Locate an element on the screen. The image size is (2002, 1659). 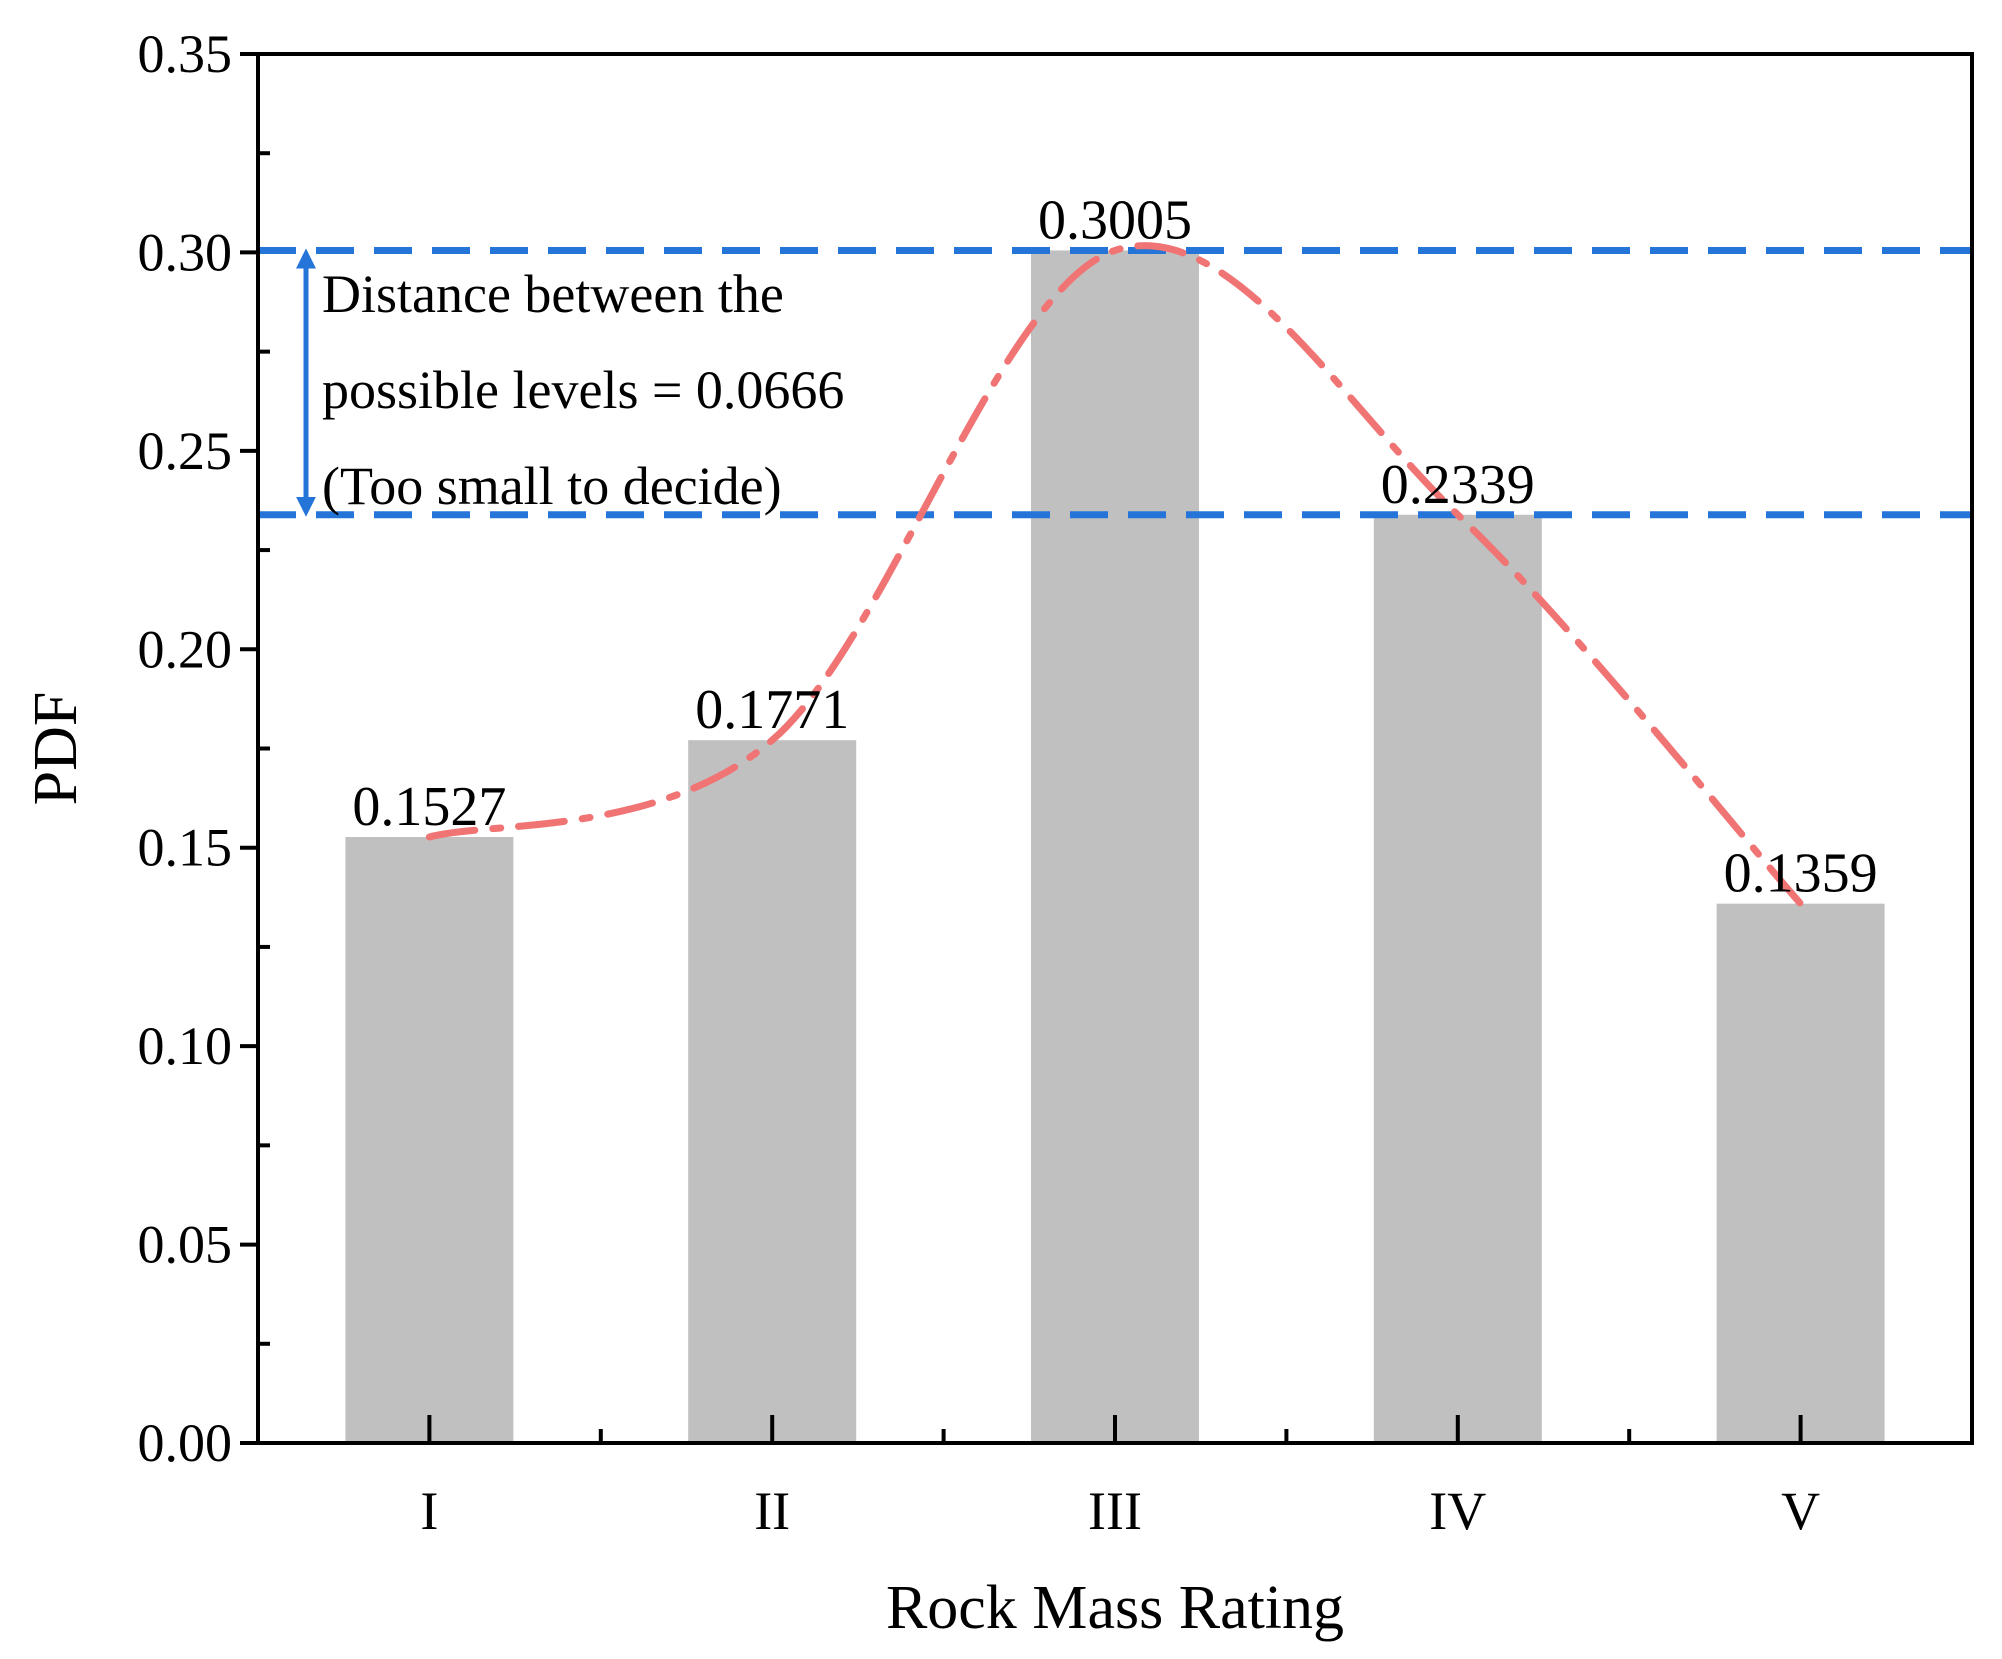
x-tick-label: II is located at coordinates (772, 1511).